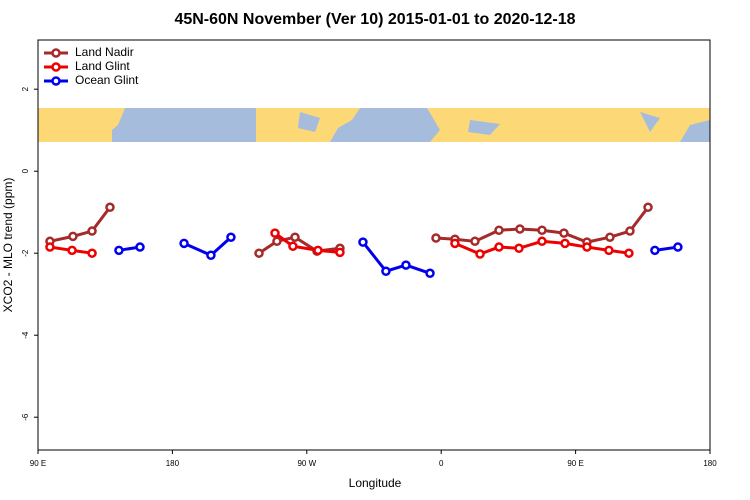  What do you see at coordinates (107, 80) in the screenshot?
I see `legend-label: Ocean Glint` at bounding box center [107, 80].